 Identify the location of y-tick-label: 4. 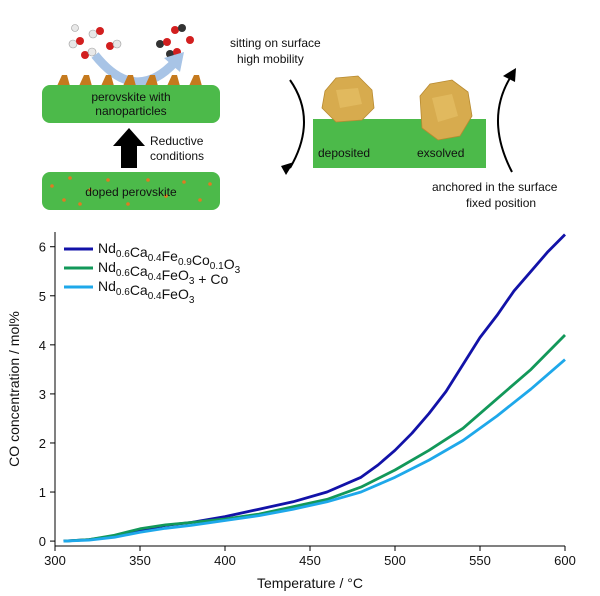
(42, 345).